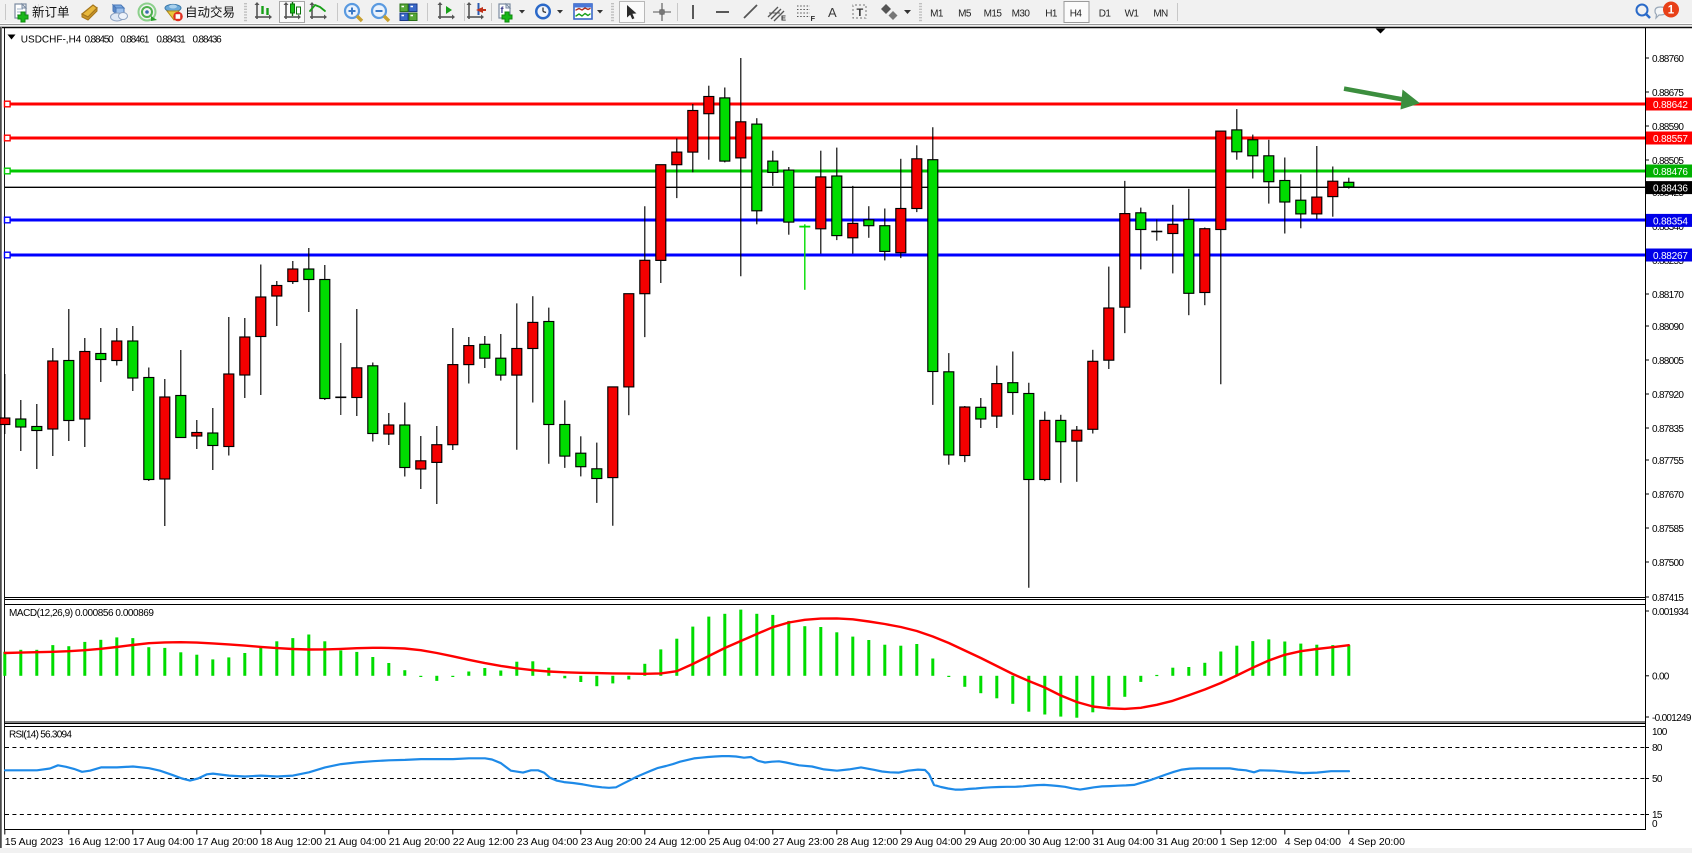 This screenshot has width=1692, height=853. Describe the element at coordinates (356, 842) in the screenshot. I see `svg-text: 21 Aug 04:00` at that location.